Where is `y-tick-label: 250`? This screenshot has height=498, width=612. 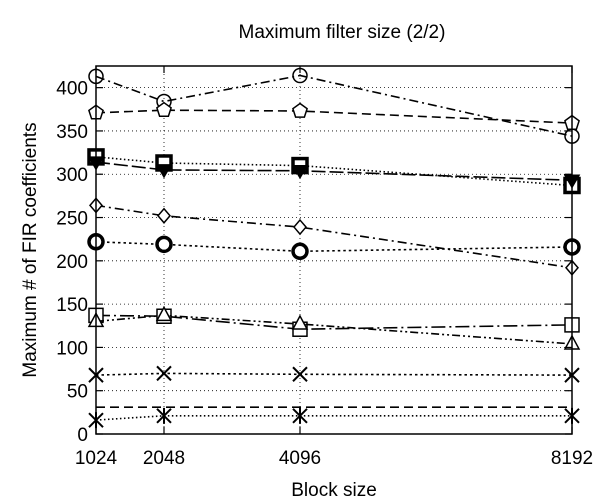
y-tick-label: 250 is located at coordinates (72, 219).